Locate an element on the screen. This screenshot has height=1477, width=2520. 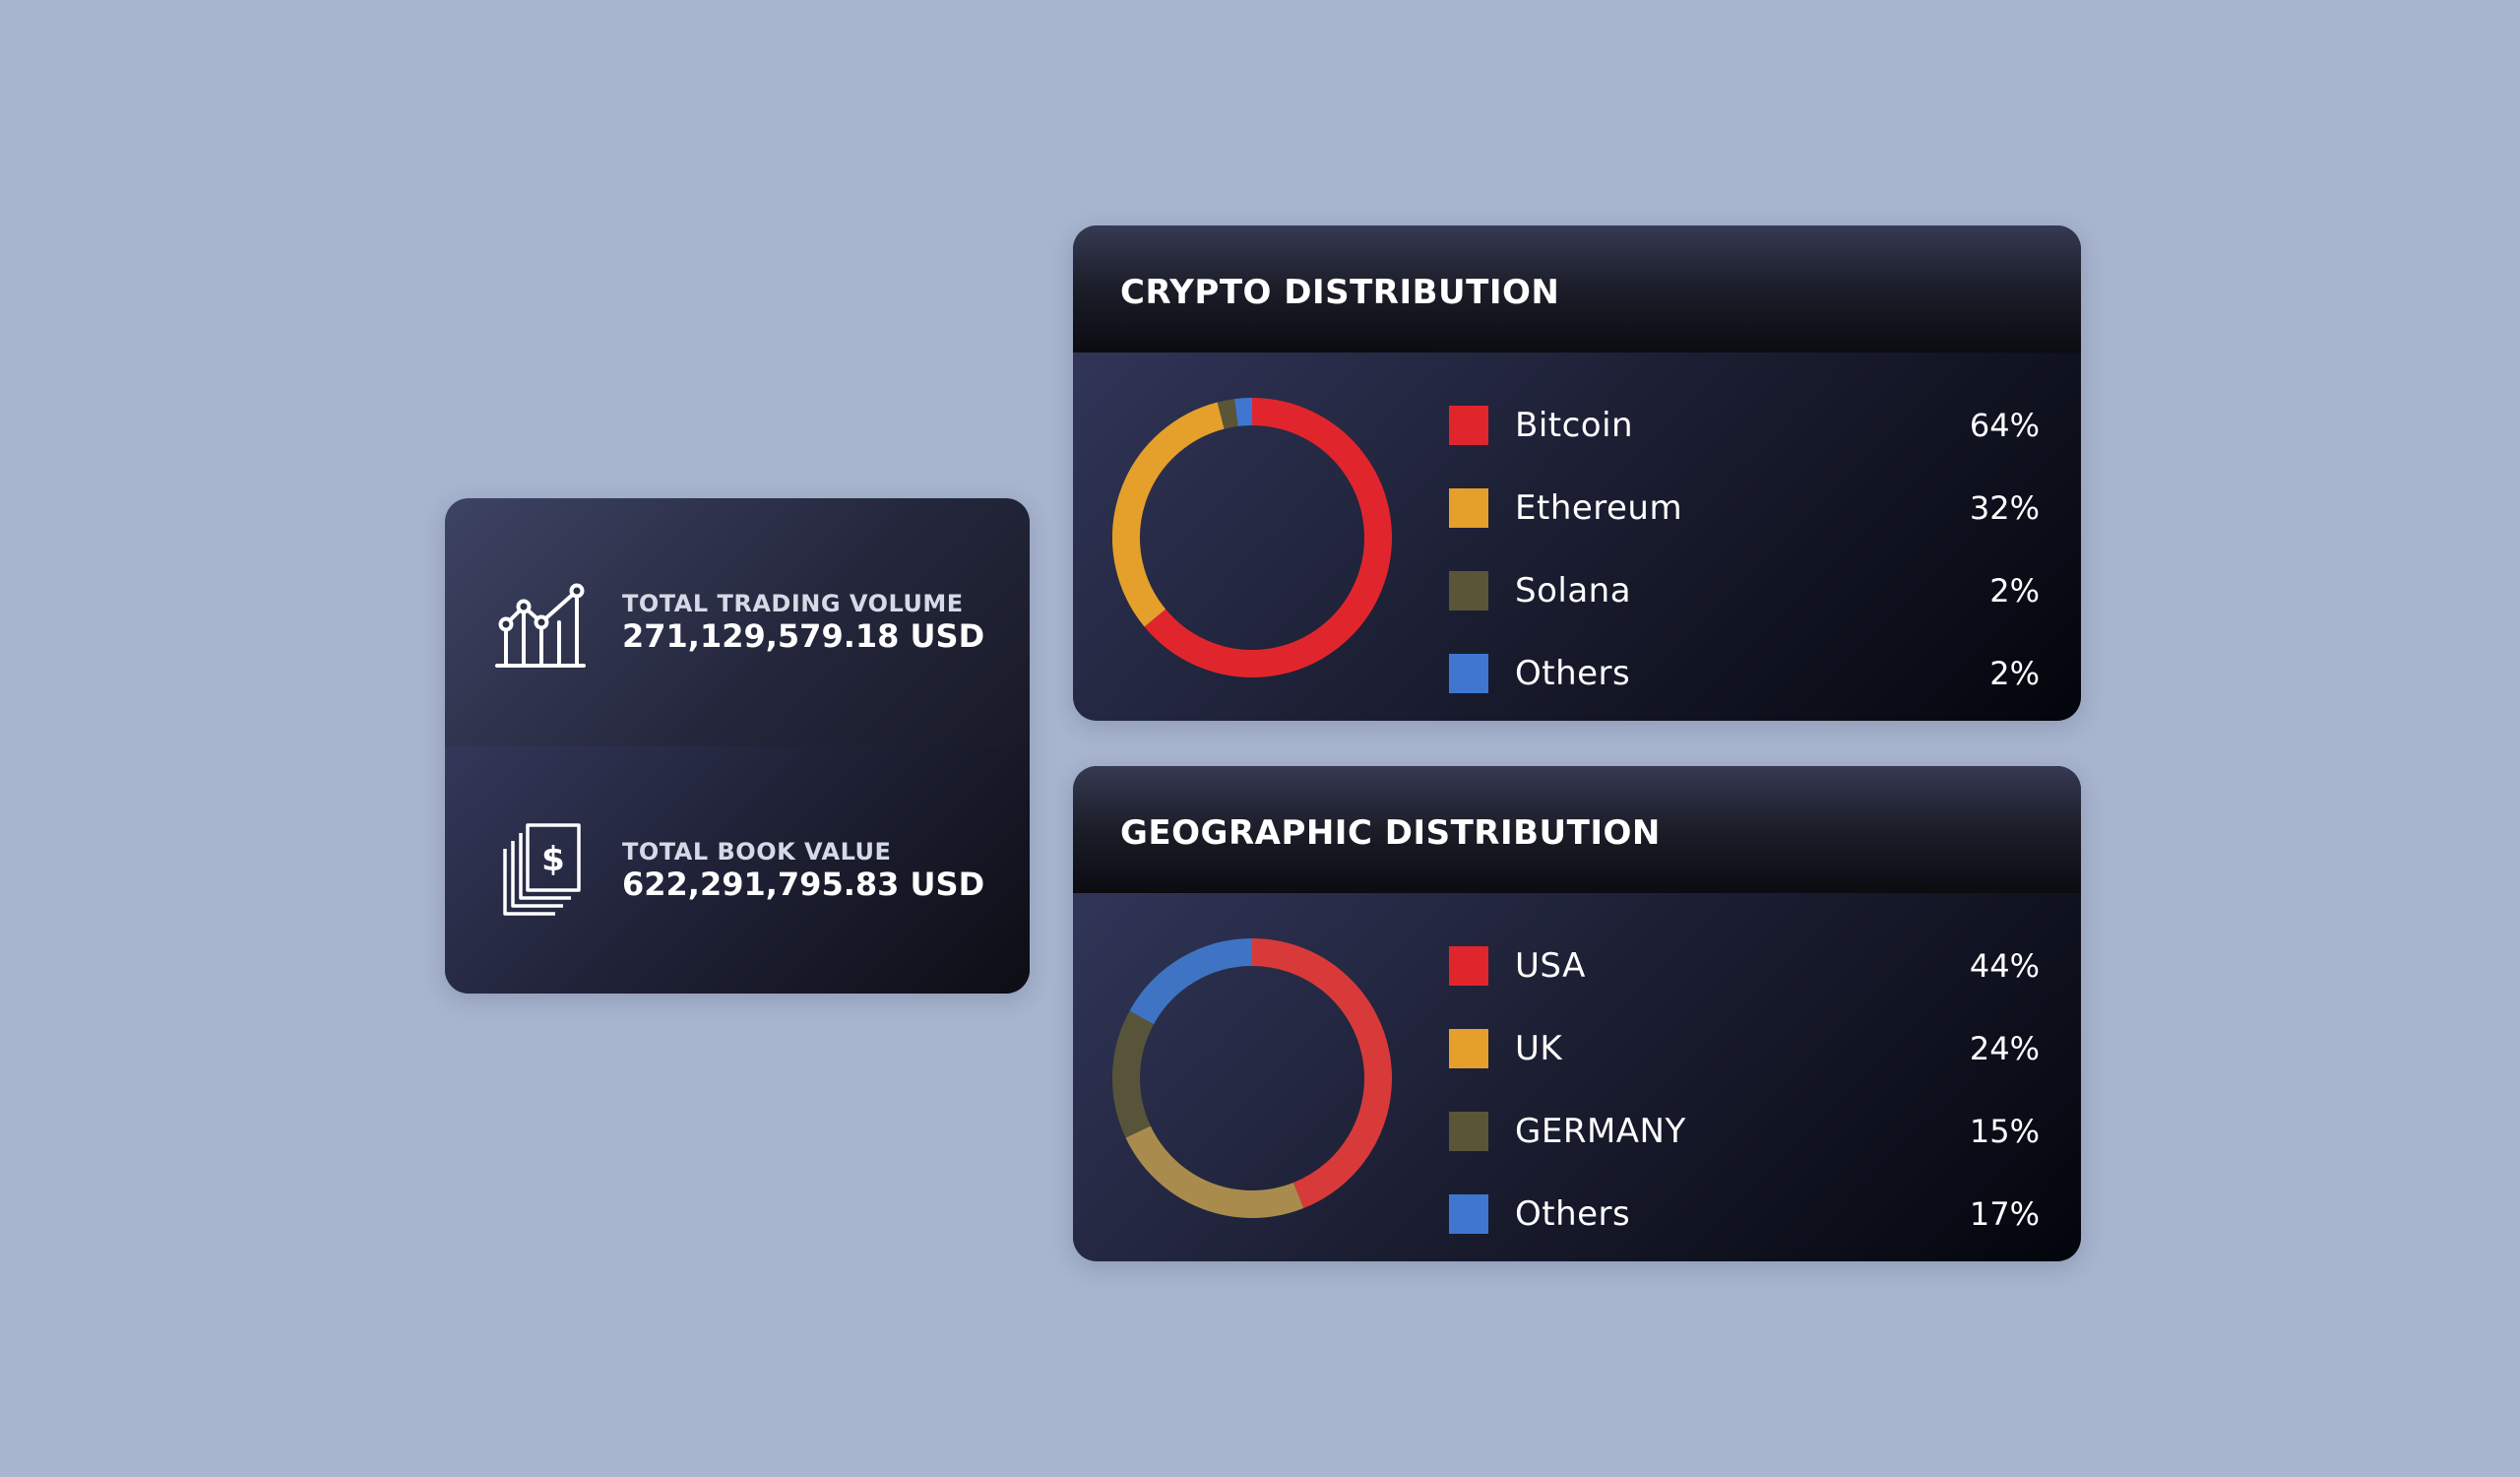
crypto-panel-header: CRYPTO DISTRIBUTION is located at coordinates (1577, 289).